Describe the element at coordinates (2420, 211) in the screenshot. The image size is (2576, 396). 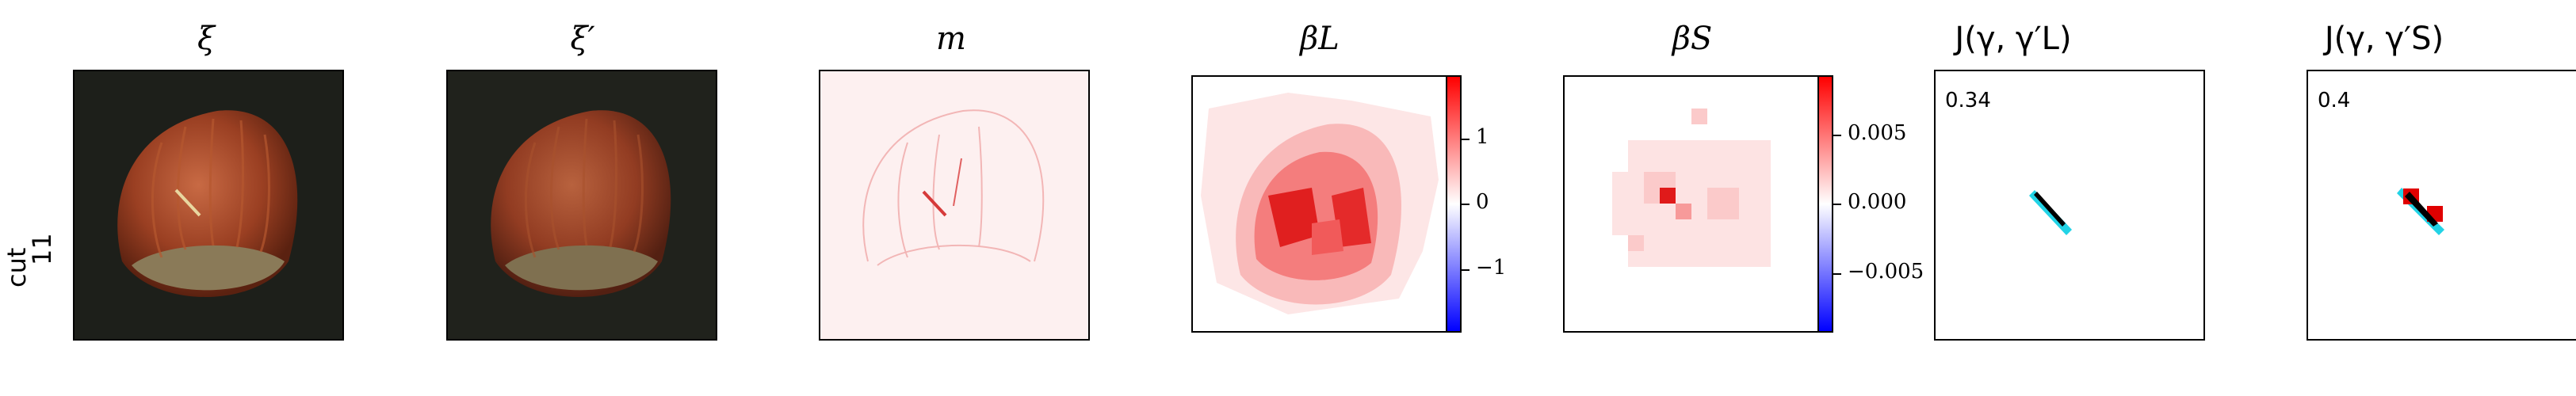
I see `overlap-map-s` at that location.